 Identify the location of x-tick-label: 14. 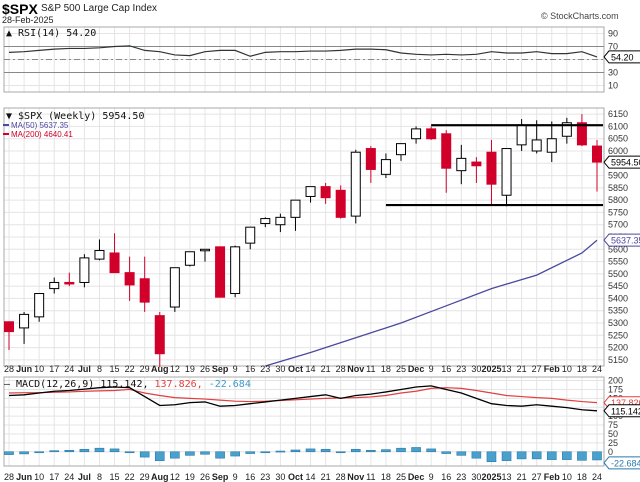
(311, 369).